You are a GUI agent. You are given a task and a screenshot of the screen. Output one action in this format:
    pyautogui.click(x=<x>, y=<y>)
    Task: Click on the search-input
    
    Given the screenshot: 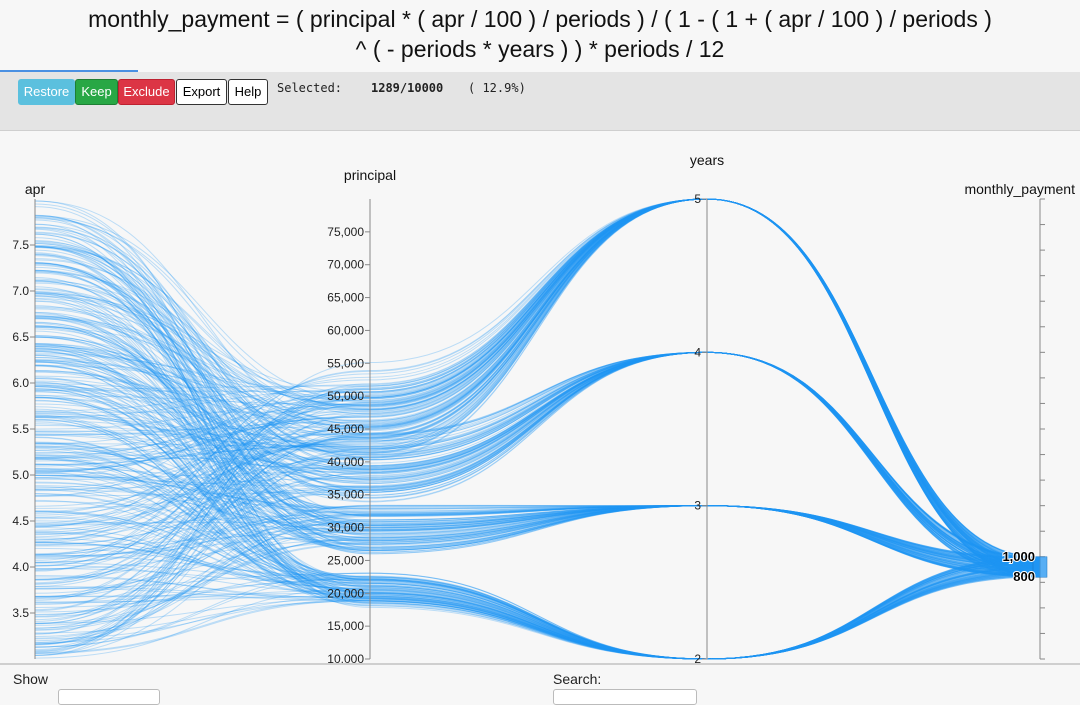 What is the action you would take?
    pyautogui.click(x=625, y=697)
    